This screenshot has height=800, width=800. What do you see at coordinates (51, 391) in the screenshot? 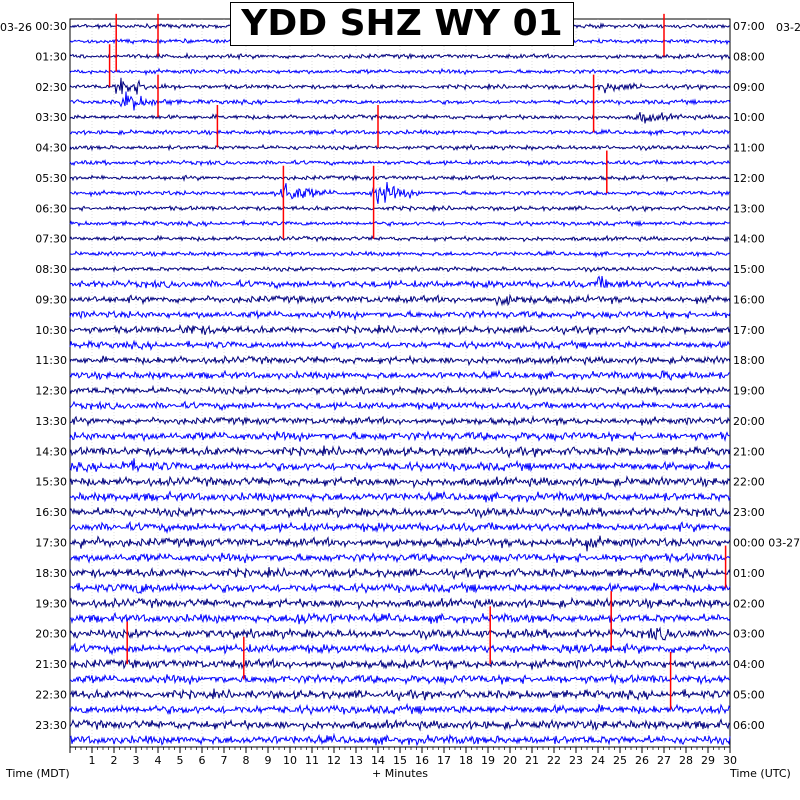
I see `left-time-label: 12:30` at bounding box center [51, 391].